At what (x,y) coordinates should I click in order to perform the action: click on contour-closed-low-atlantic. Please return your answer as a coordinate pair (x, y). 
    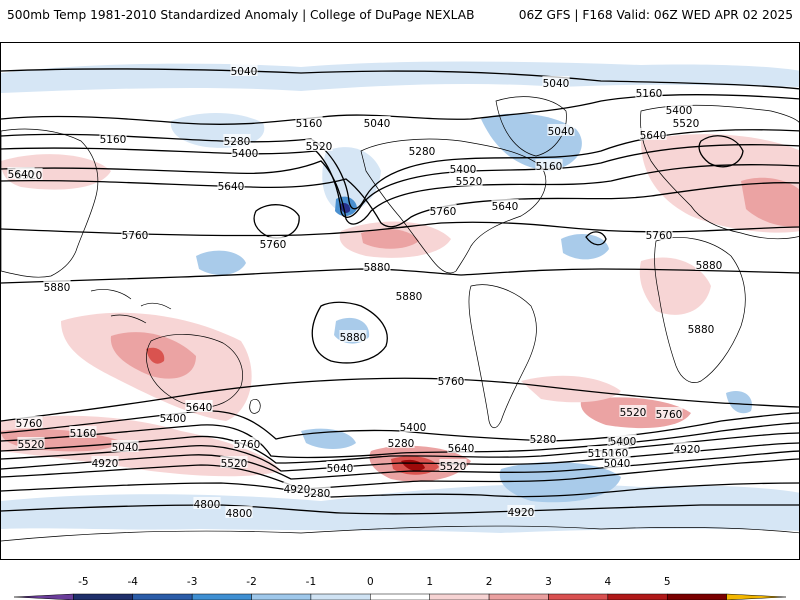
    Looking at the image, I should click on (596, 238).